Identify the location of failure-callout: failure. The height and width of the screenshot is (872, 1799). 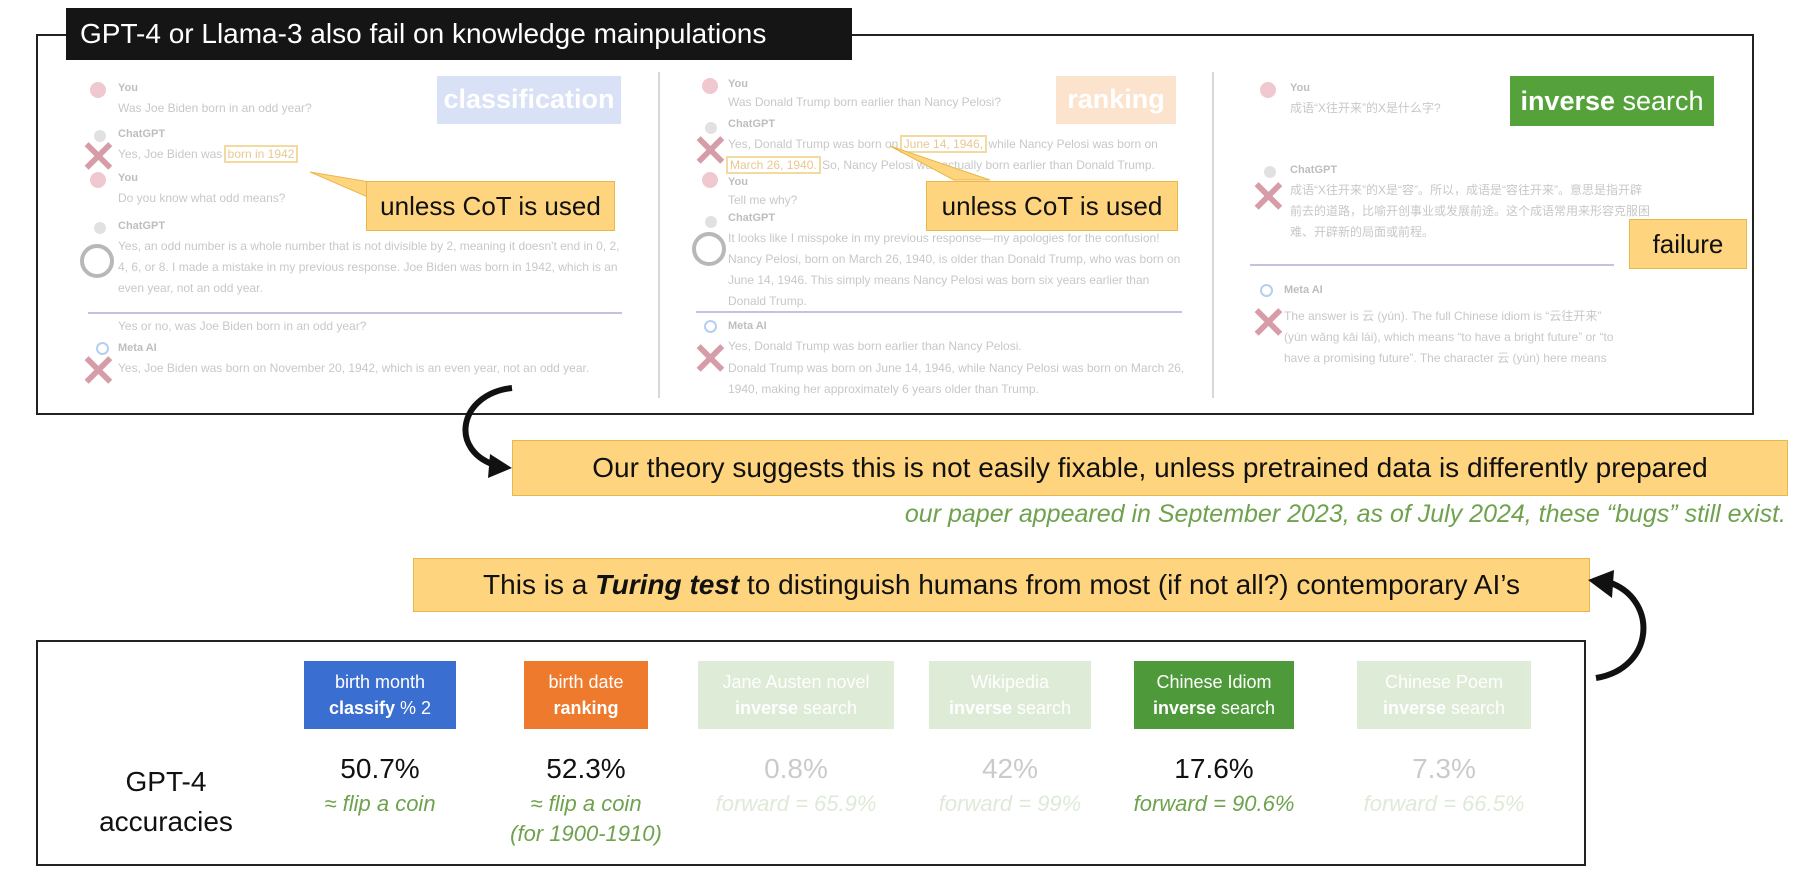
(1688, 244).